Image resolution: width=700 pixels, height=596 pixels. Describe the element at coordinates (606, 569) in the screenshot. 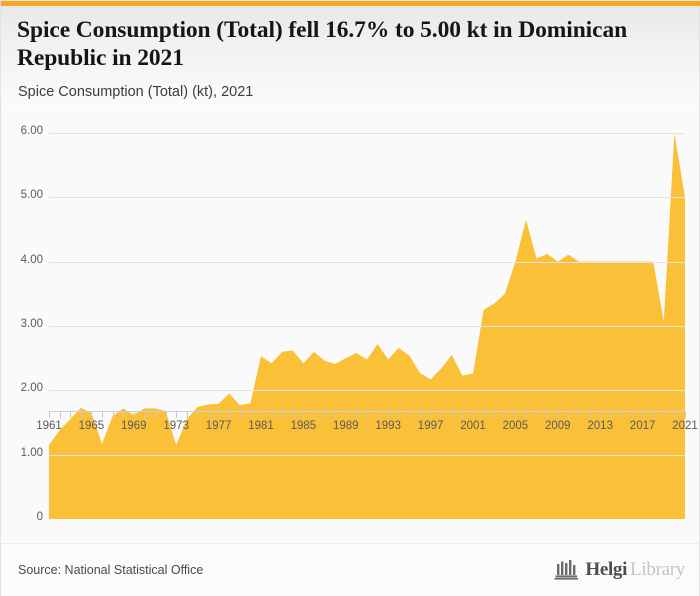

I see `logo-text-helgi: Helgi` at that location.